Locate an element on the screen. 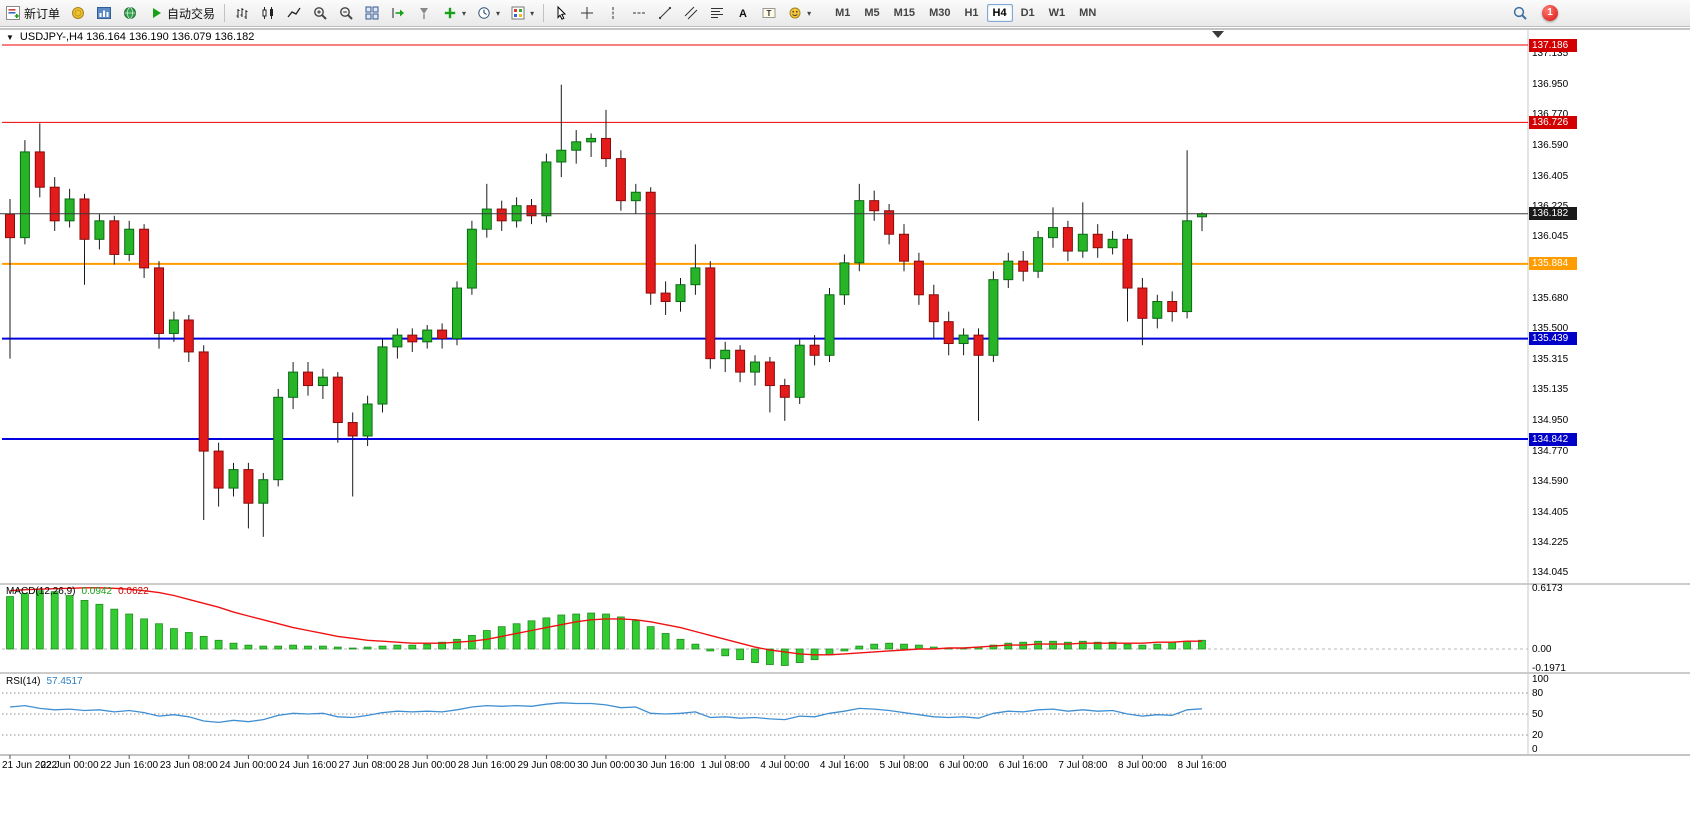 The image size is (1690, 835). cursor-tool-button is located at coordinates (561, 13).